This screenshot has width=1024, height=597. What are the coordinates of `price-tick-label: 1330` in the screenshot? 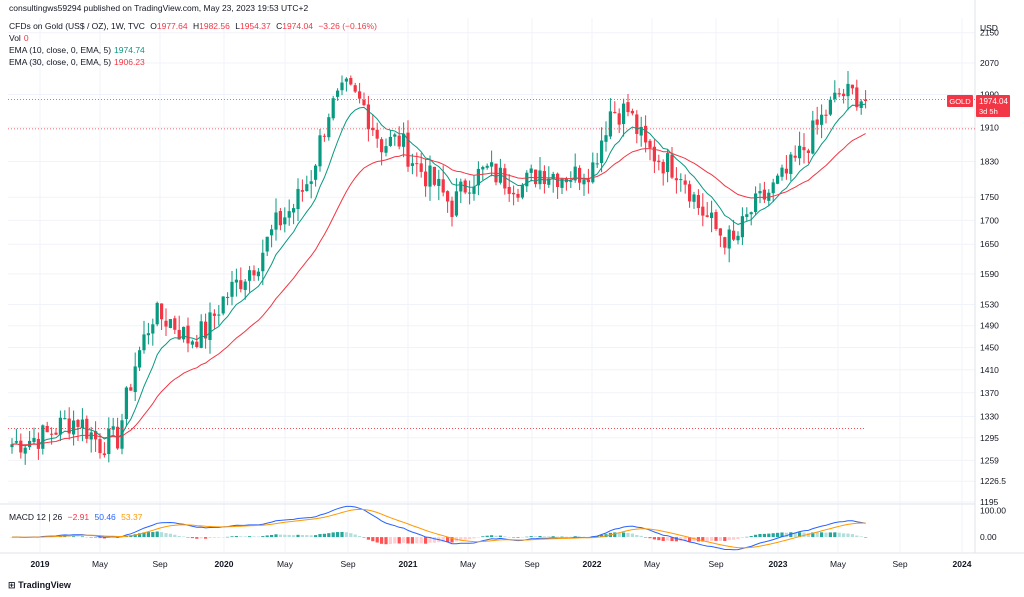 It's located at (989, 416).